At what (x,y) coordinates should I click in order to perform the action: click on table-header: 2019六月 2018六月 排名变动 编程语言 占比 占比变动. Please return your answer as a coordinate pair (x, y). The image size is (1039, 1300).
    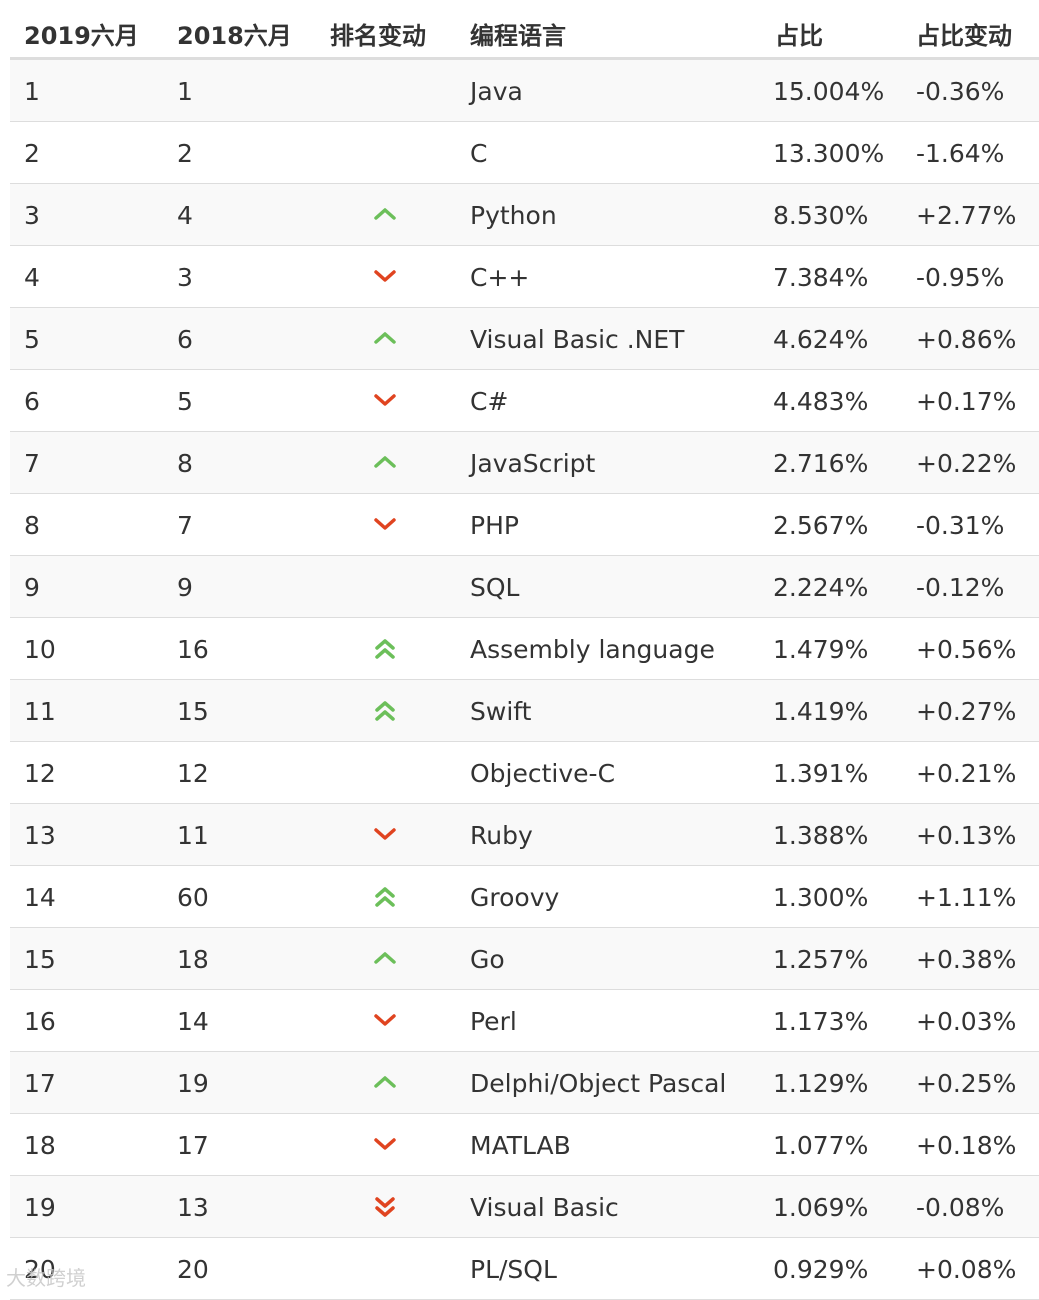
    Looking at the image, I should click on (524, 30).